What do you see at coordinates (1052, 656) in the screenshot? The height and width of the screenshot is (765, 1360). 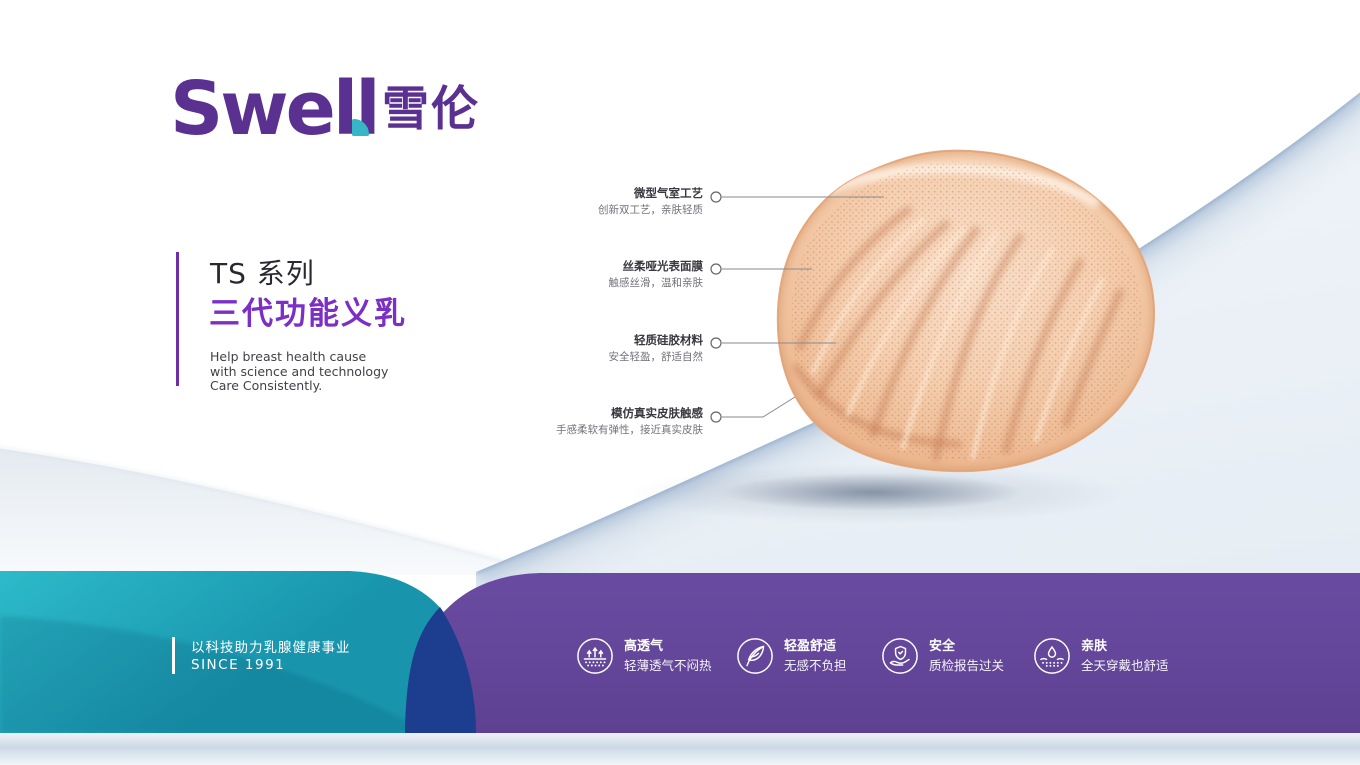 I see `droplet-skin-icon` at bounding box center [1052, 656].